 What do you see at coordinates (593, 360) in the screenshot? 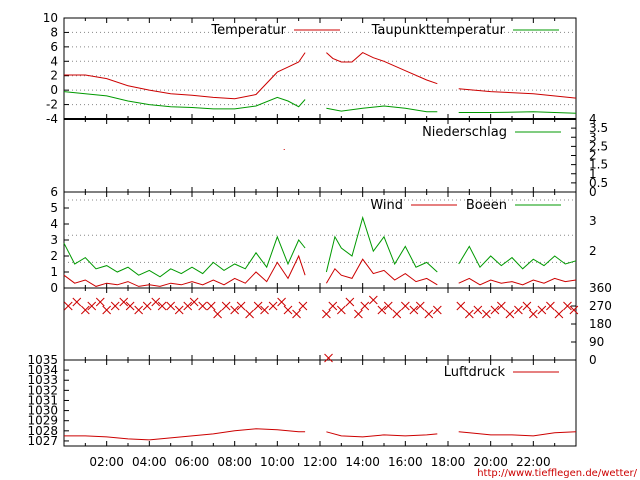
I see `dir-y-tick-label: 0` at bounding box center [593, 360].